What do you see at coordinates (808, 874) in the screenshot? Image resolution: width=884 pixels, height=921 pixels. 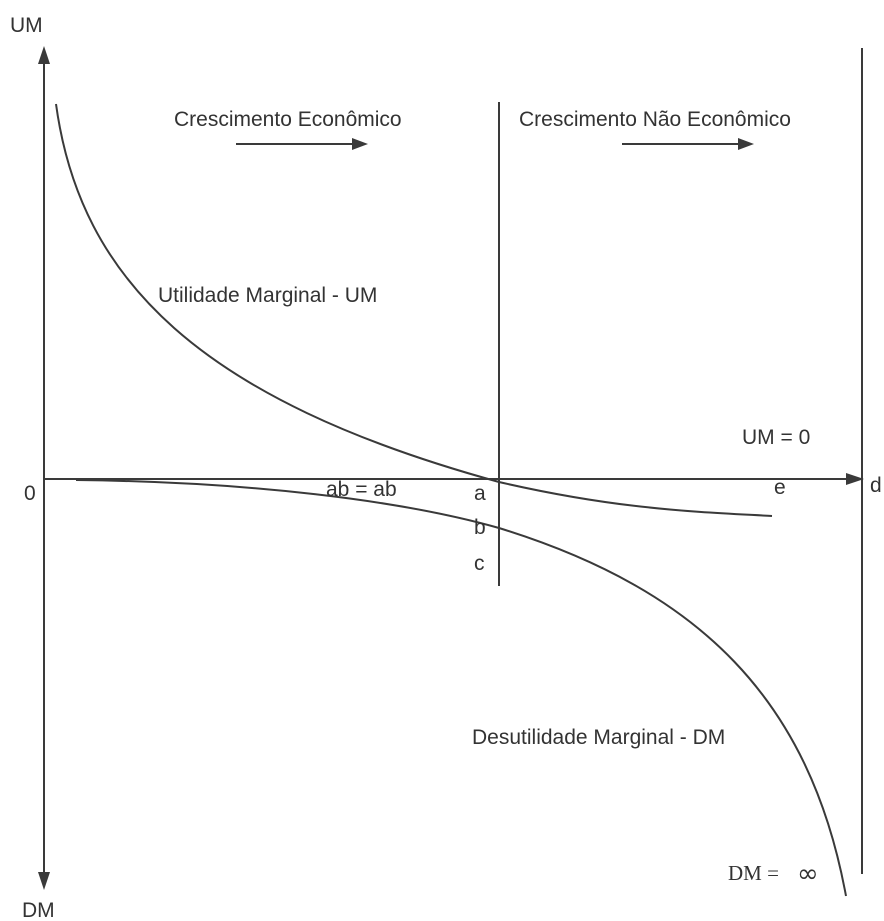 I see `infinity-symbol: ∞` at bounding box center [808, 874].